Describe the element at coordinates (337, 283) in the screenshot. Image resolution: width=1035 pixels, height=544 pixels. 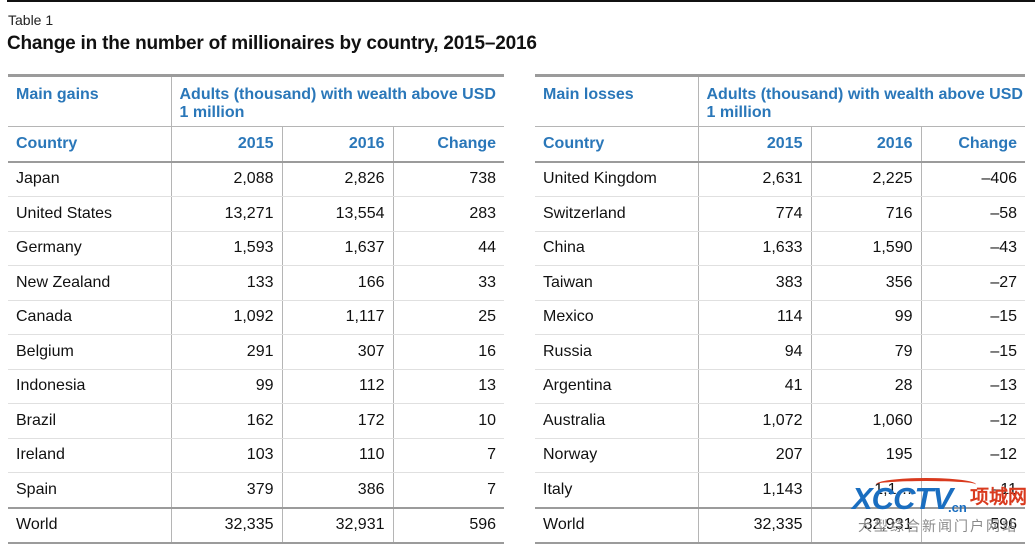
I see `value-2016-cell: 166` at that location.